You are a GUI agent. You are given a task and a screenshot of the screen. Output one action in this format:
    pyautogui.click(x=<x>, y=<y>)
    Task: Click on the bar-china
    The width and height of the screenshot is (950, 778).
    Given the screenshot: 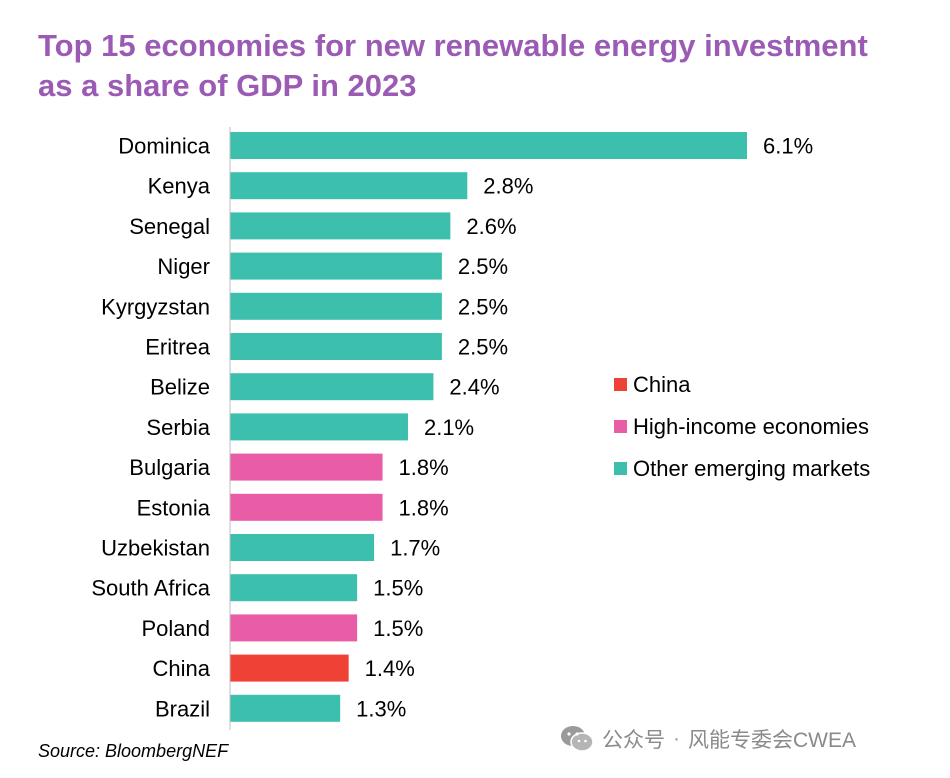 What is the action you would take?
    pyautogui.click(x=289, y=668)
    